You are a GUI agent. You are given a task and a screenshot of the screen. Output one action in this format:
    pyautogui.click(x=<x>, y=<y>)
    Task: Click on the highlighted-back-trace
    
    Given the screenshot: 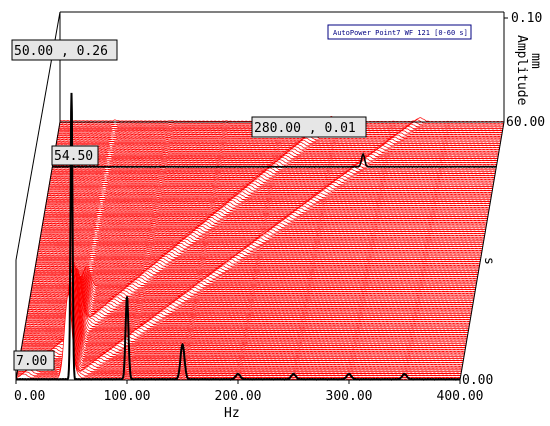 What is the action you would take?
    pyautogui.click(x=274, y=160)
    